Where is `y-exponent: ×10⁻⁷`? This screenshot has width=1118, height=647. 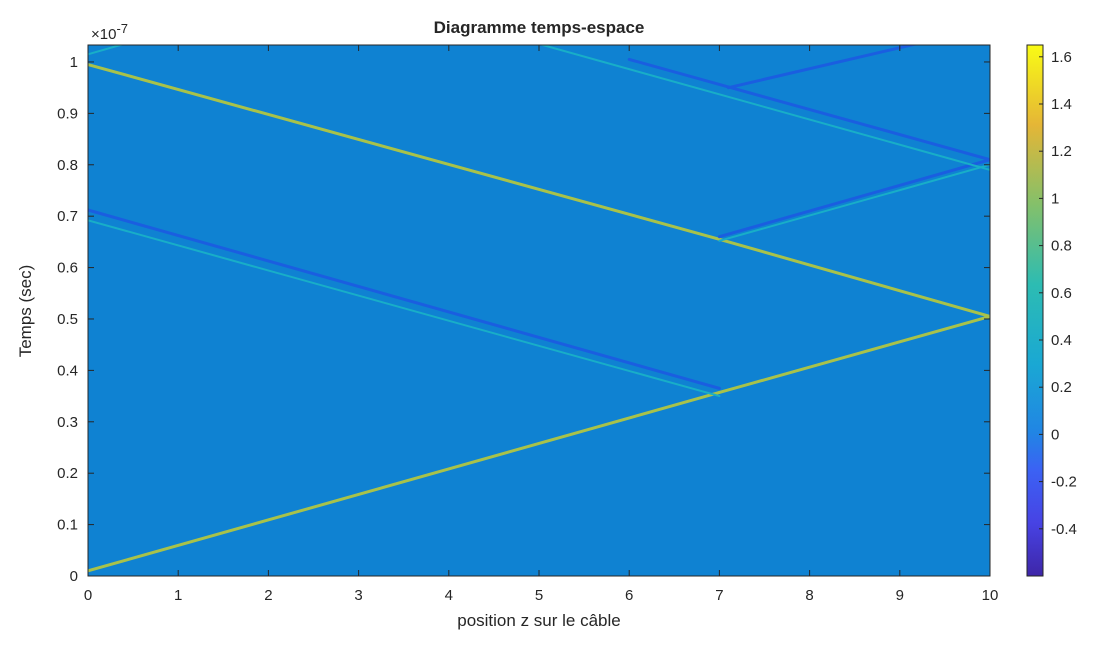 y-exponent: ×10⁻⁷ is located at coordinates (109, 32).